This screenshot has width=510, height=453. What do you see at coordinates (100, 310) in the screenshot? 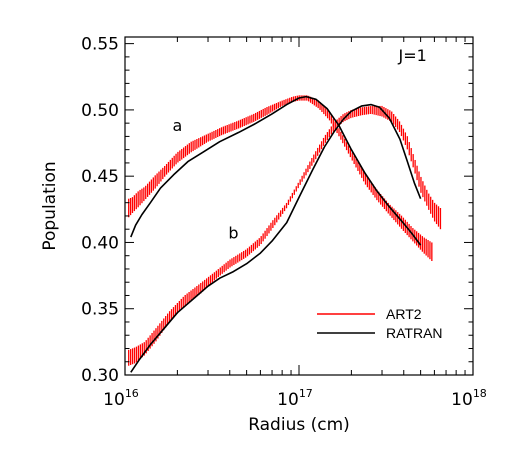
I see `y-tick-label: 0.35` at bounding box center [100, 310].